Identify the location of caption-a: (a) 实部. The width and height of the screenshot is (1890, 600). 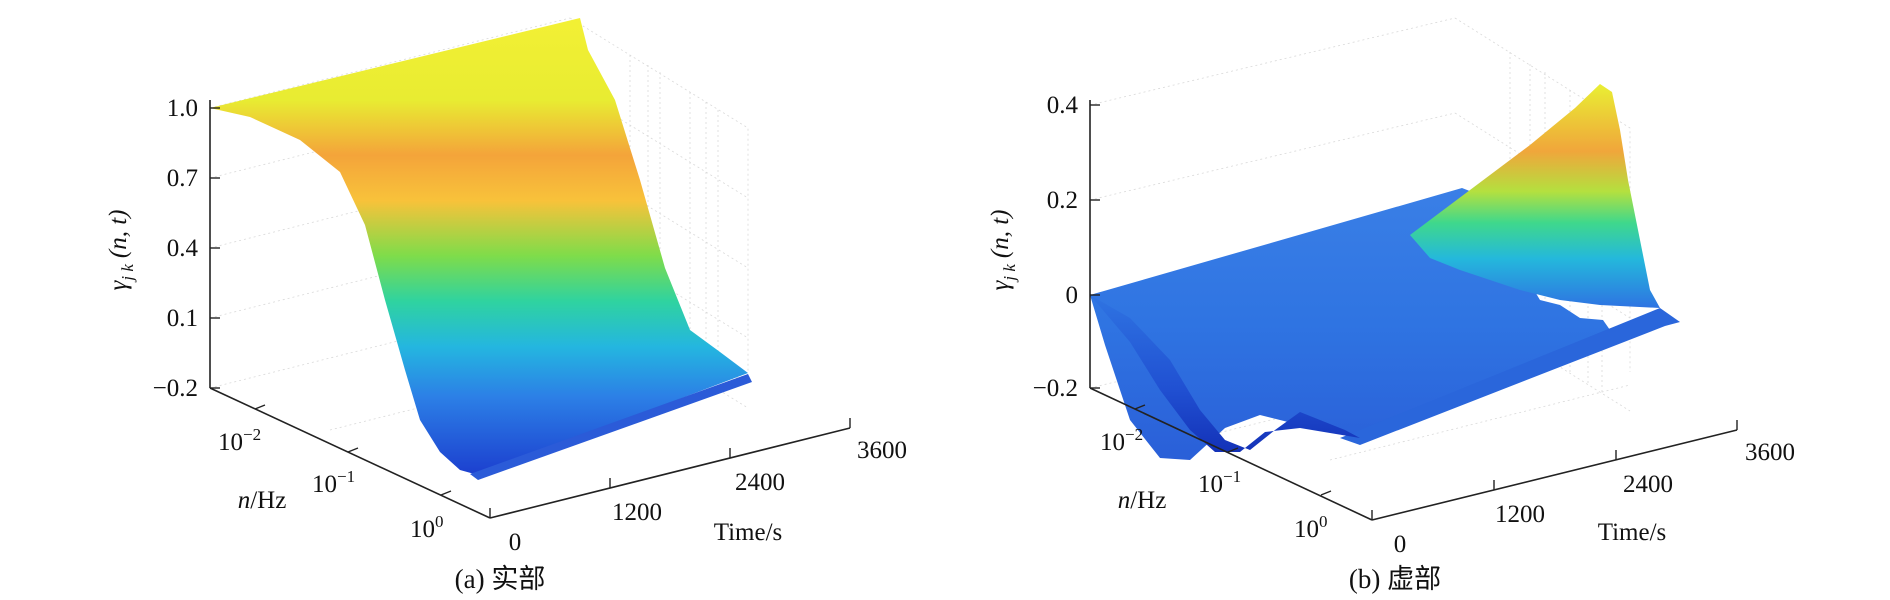
(500, 579).